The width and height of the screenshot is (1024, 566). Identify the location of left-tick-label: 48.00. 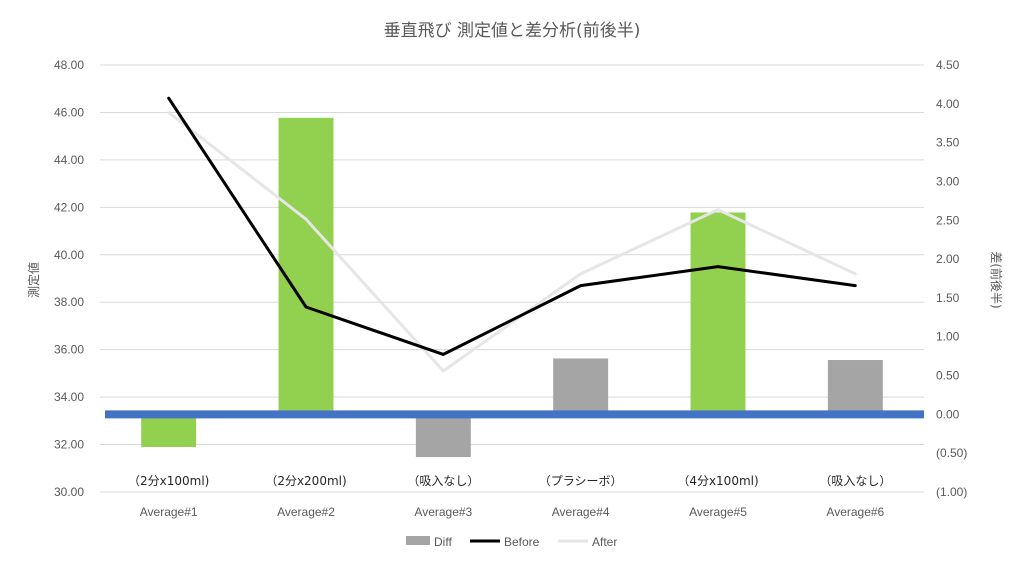
(69, 65).